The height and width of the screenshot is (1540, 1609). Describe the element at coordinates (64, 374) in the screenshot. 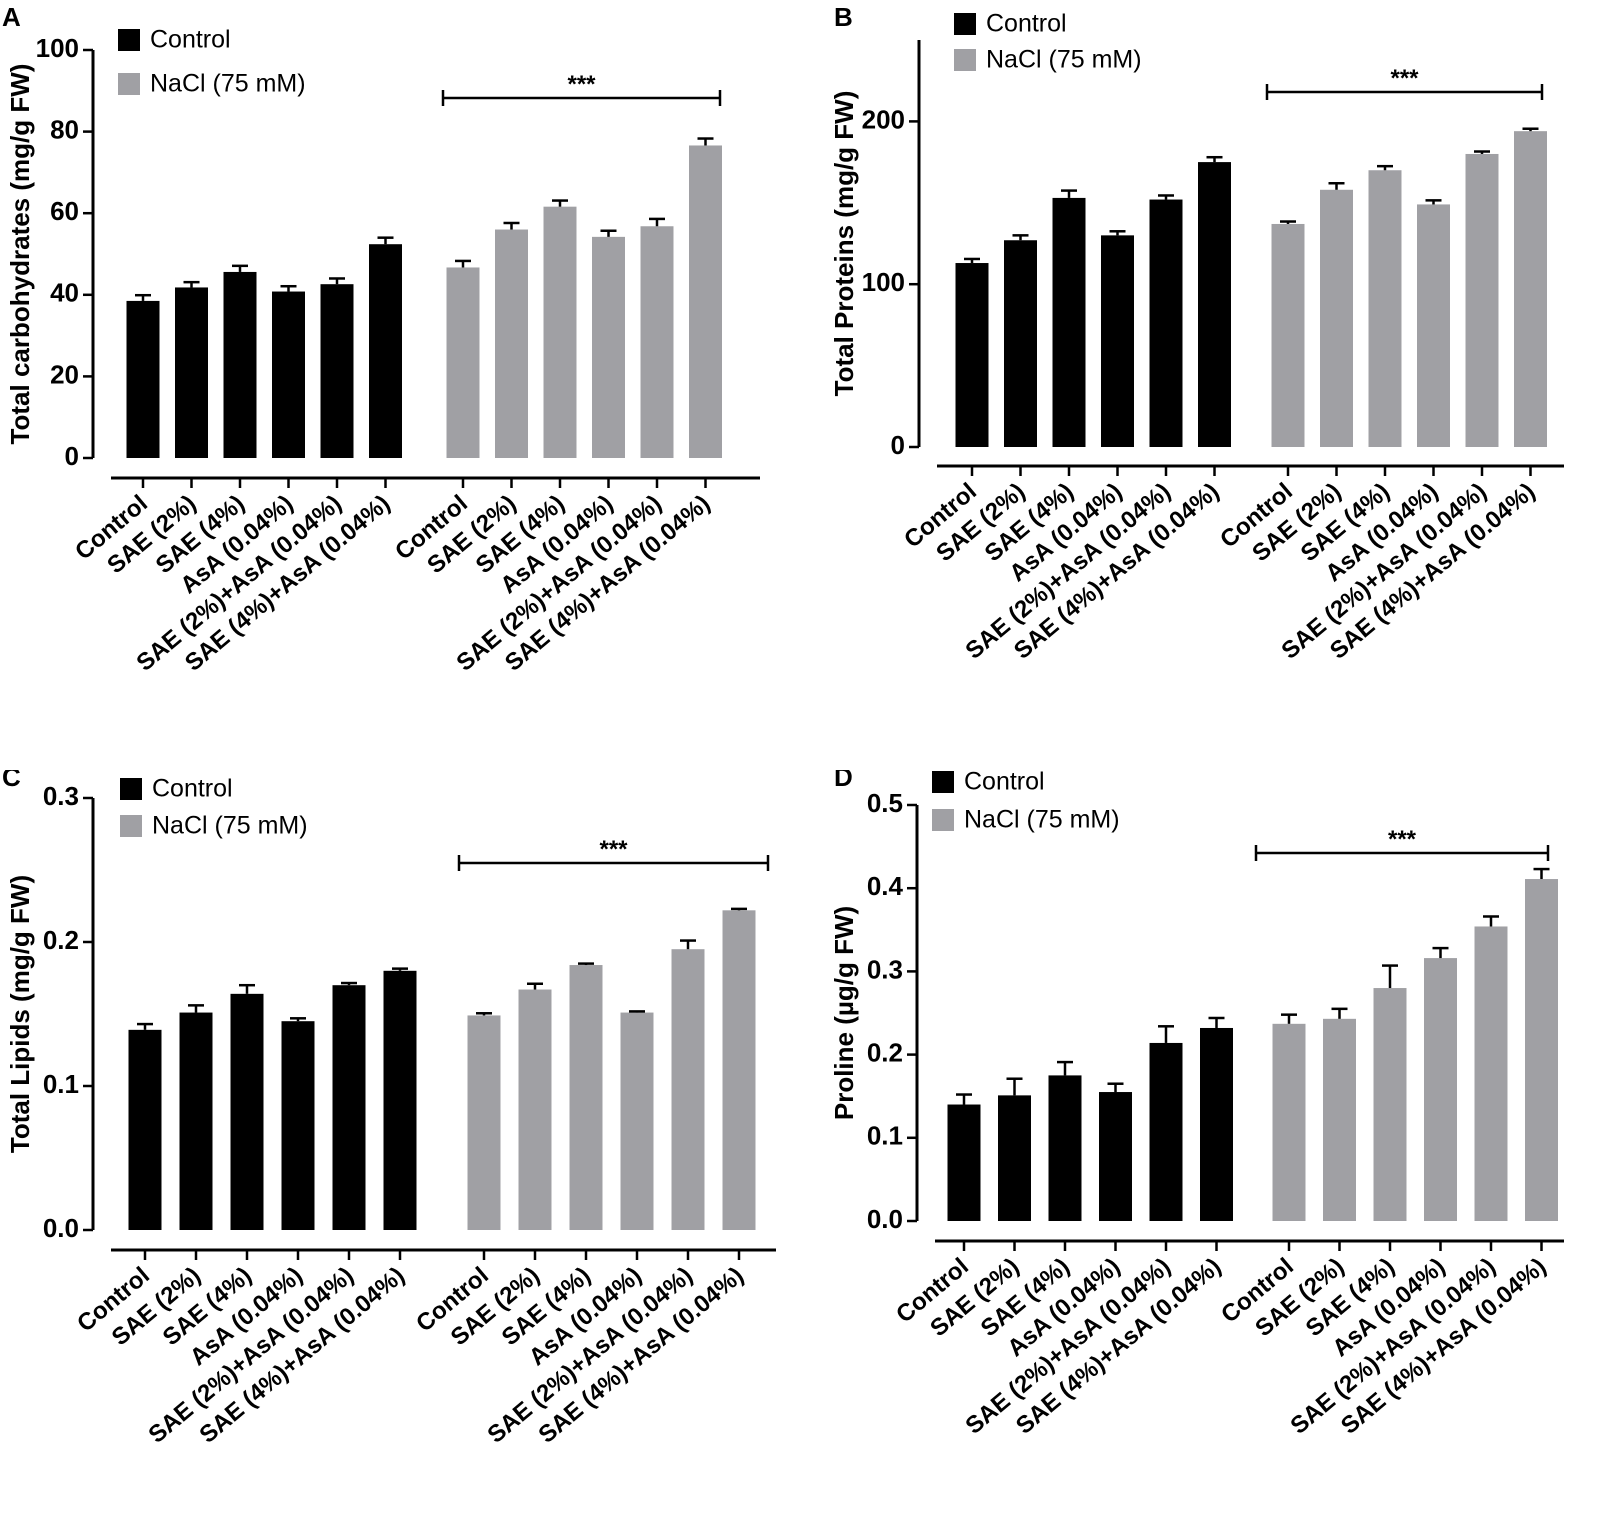

I see `y-tick-label: 20` at that location.